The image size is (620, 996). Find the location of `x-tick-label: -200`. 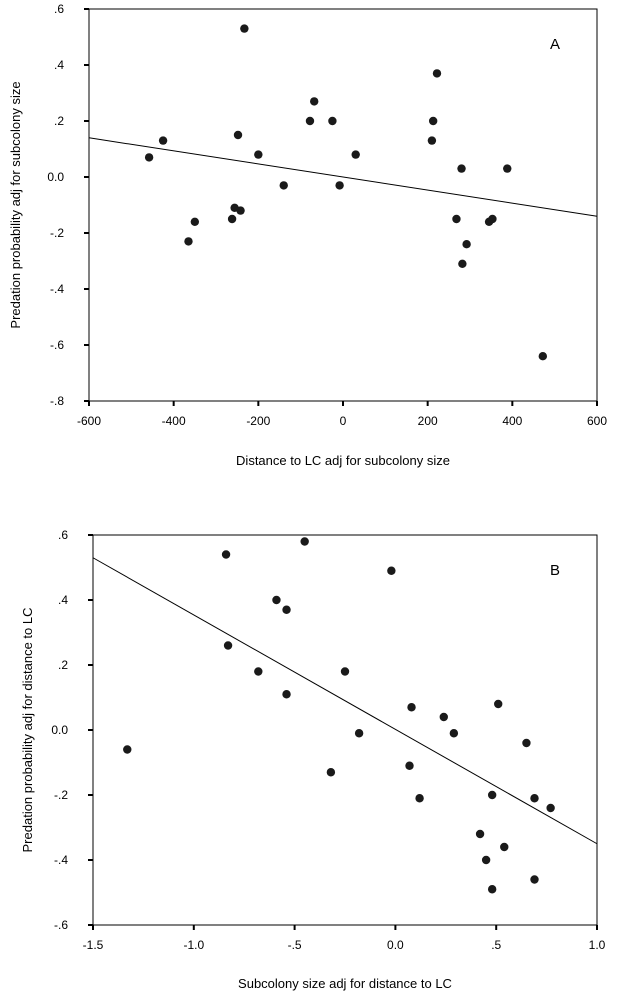

x-tick-label: -200 is located at coordinates (258, 421).